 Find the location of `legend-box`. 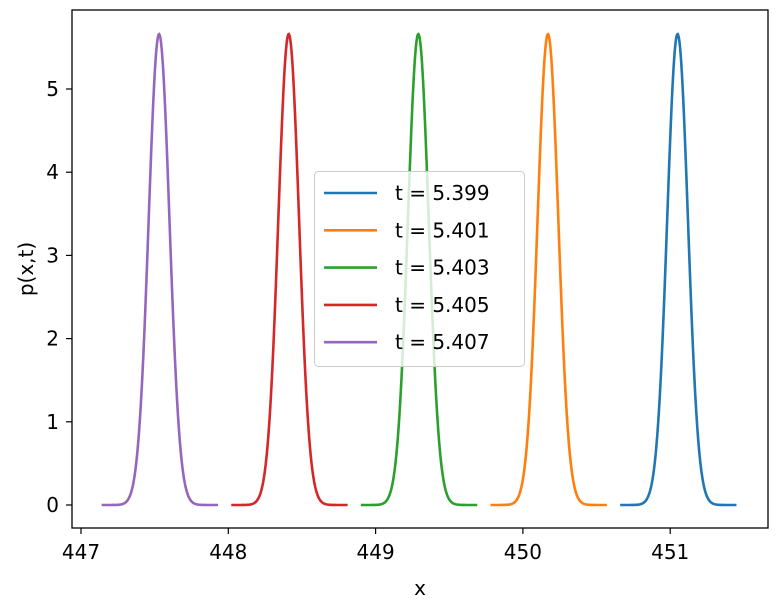

legend-box is located at coordinates (419, 269).